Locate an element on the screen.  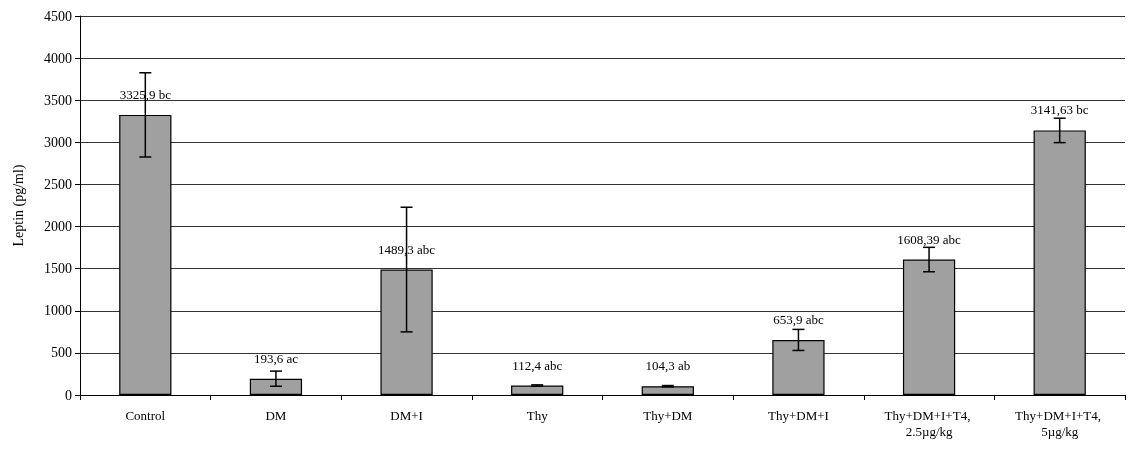
x-tick-label: Thy is located at coordinates (537, 415).